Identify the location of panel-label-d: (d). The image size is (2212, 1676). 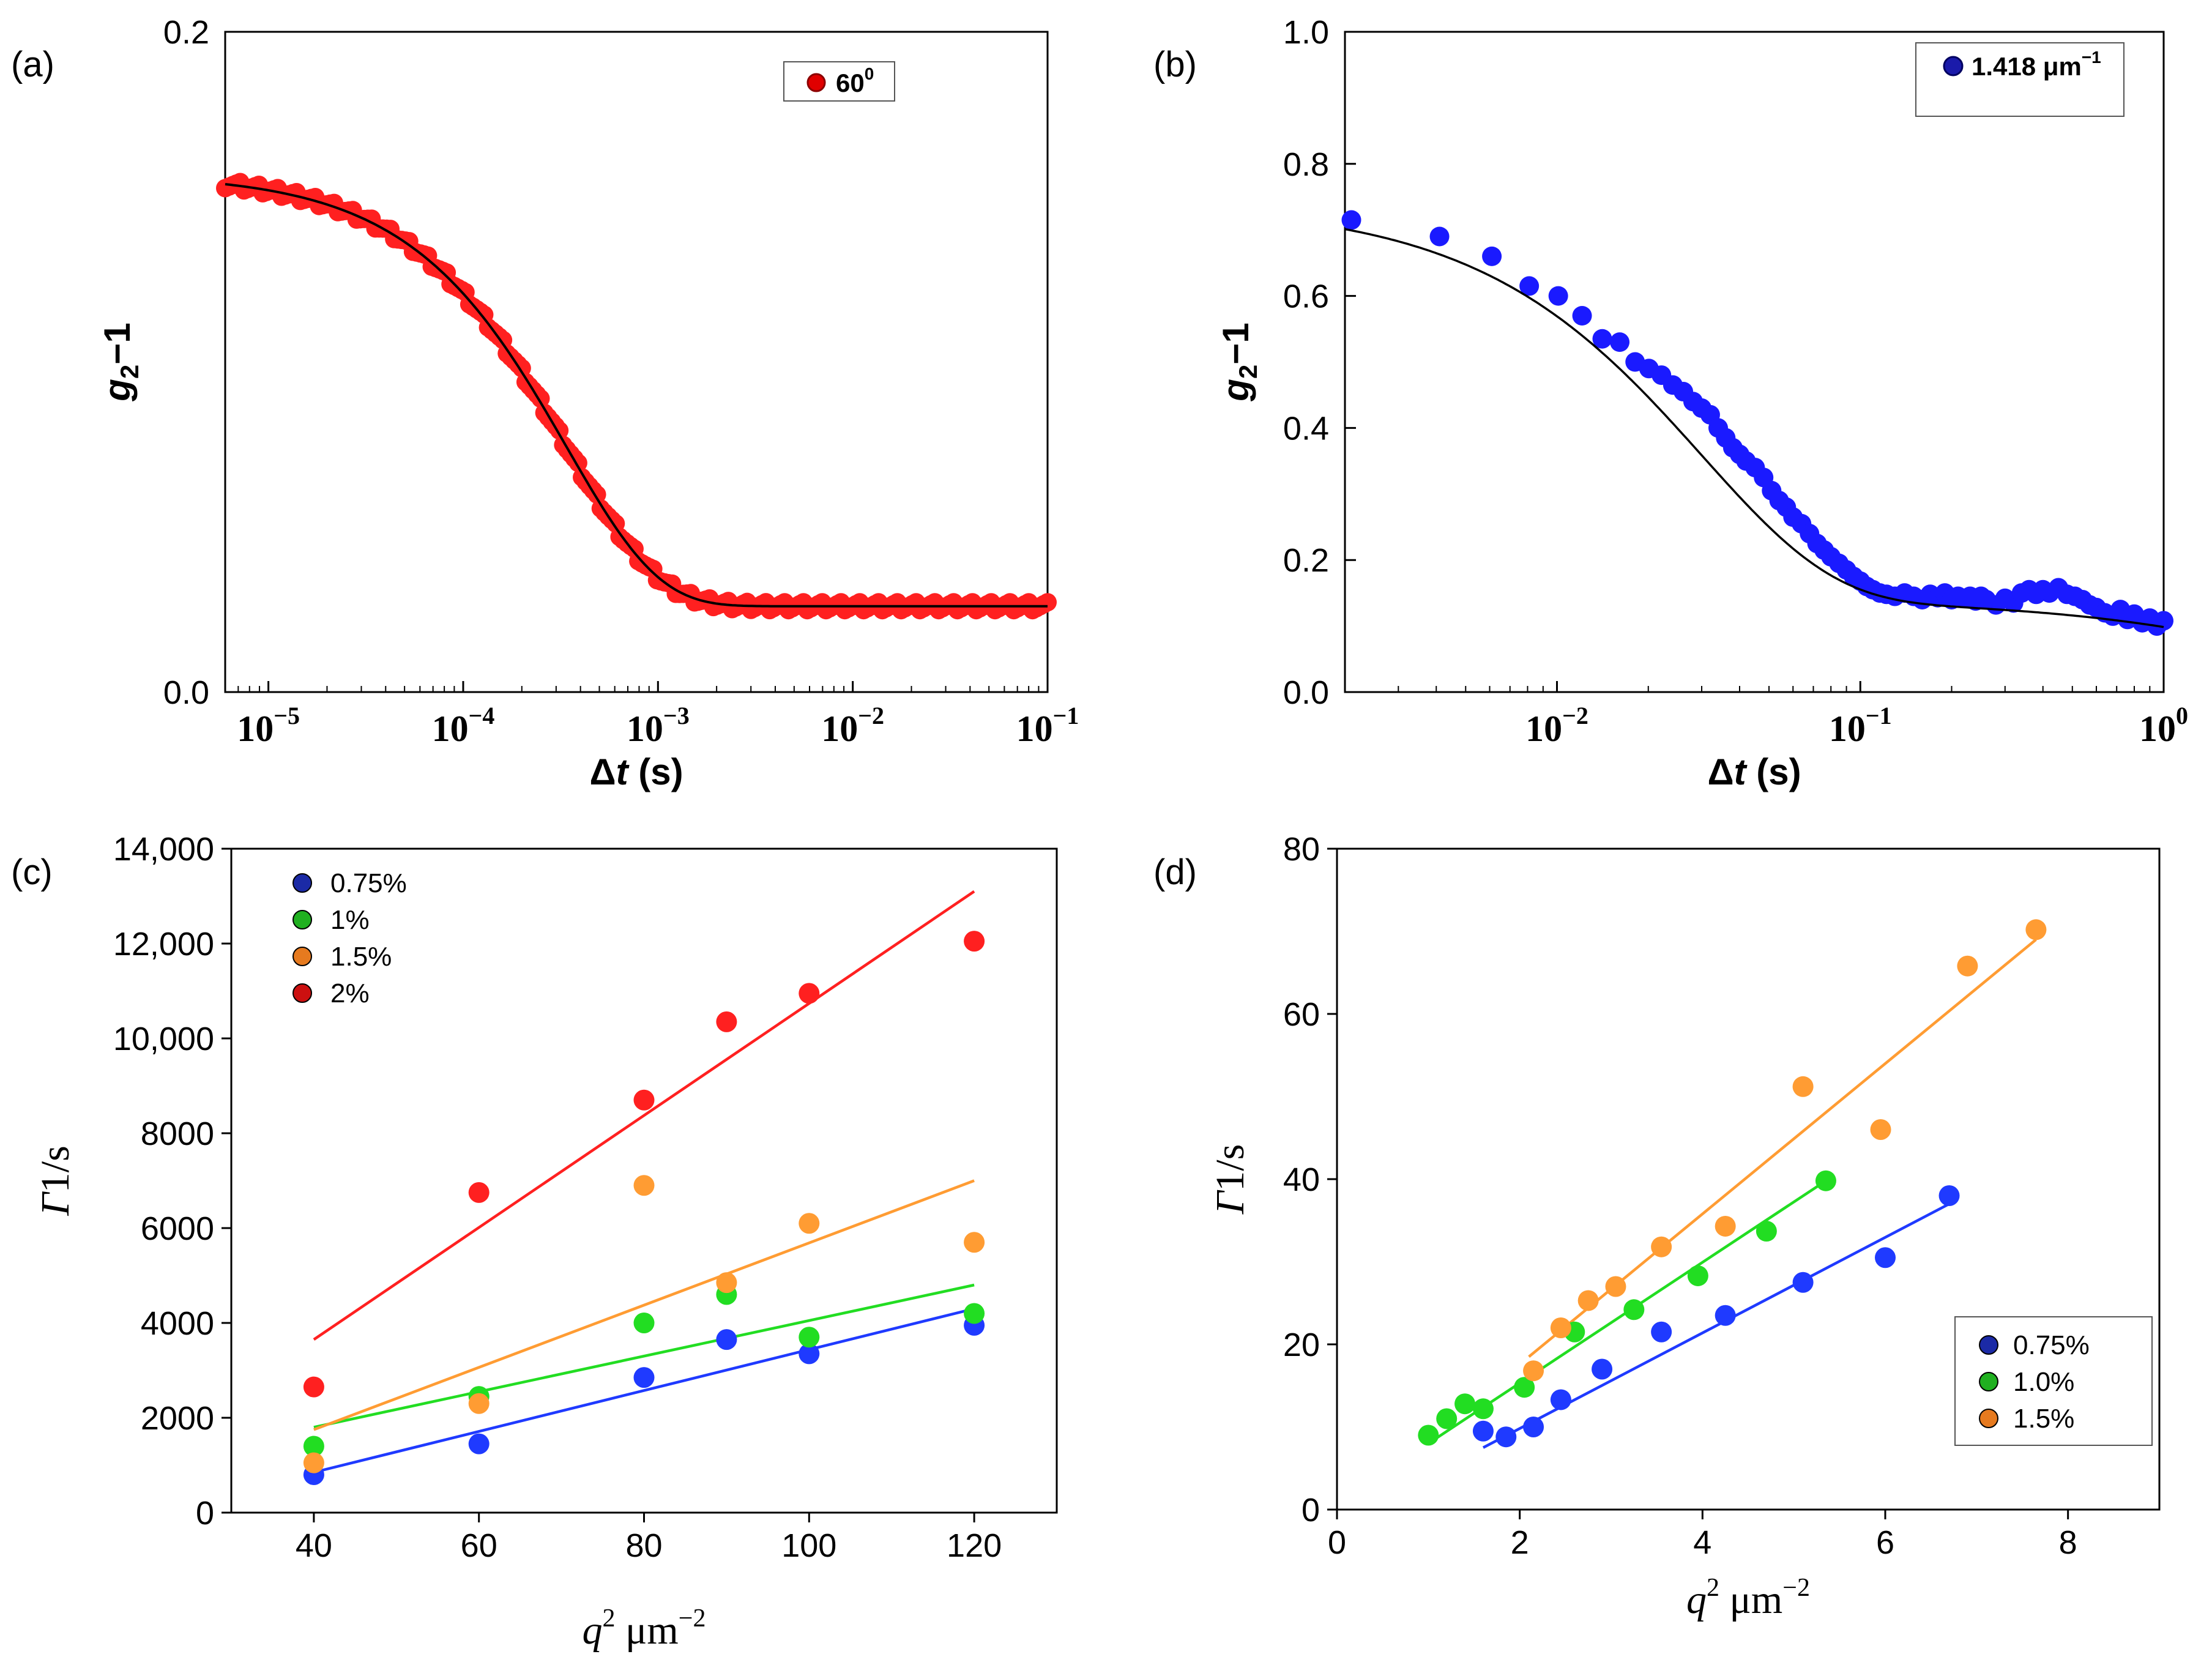
(1175, 872).